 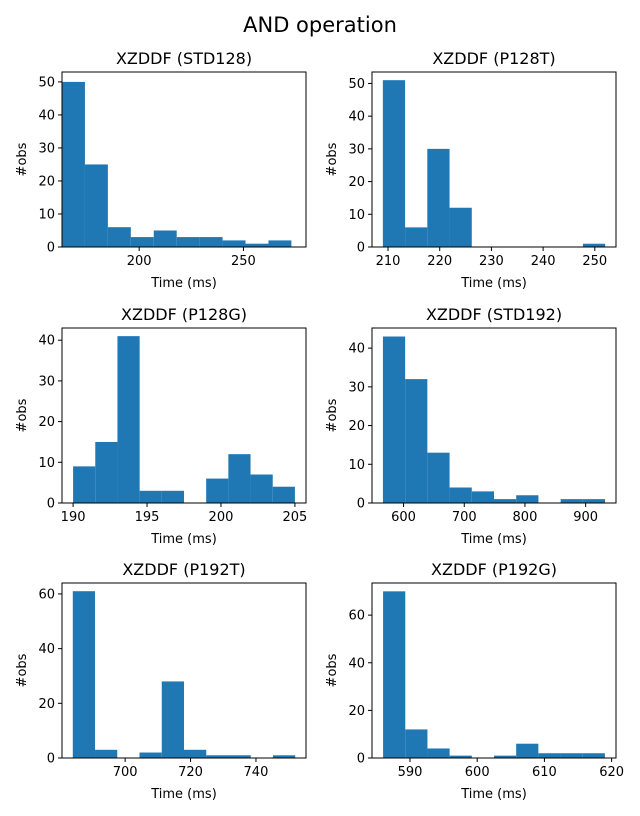 What do you see at coordinates (190, 772) in the screenshot?
I see `x-tick-label: 720` at bounding box center [190, 772].